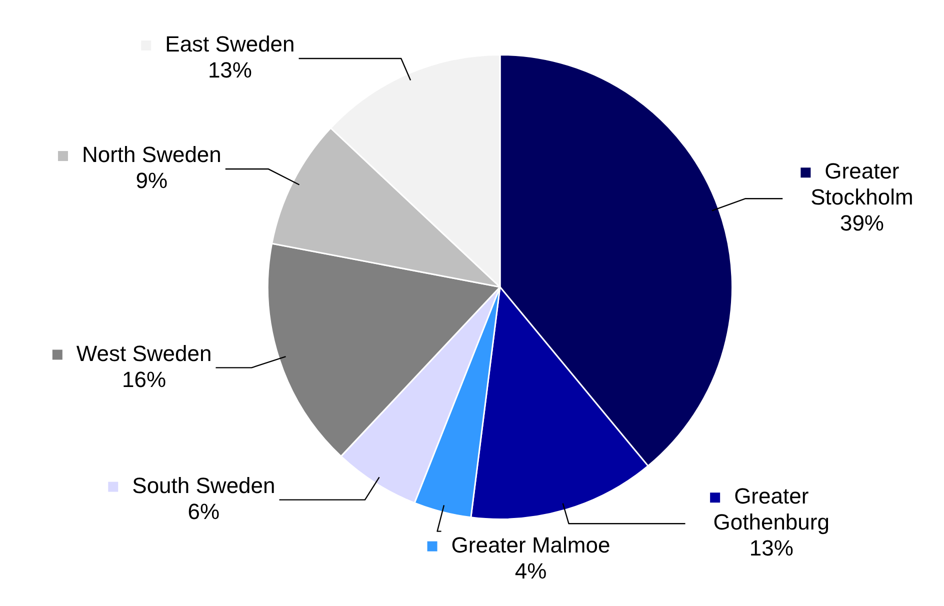 This screenshot has width=944, height=606. What do you see at coordinates (530, 545) in the screenshot?
I see `legend-label: Greater Malmoe` at bounding box center [530, 545].